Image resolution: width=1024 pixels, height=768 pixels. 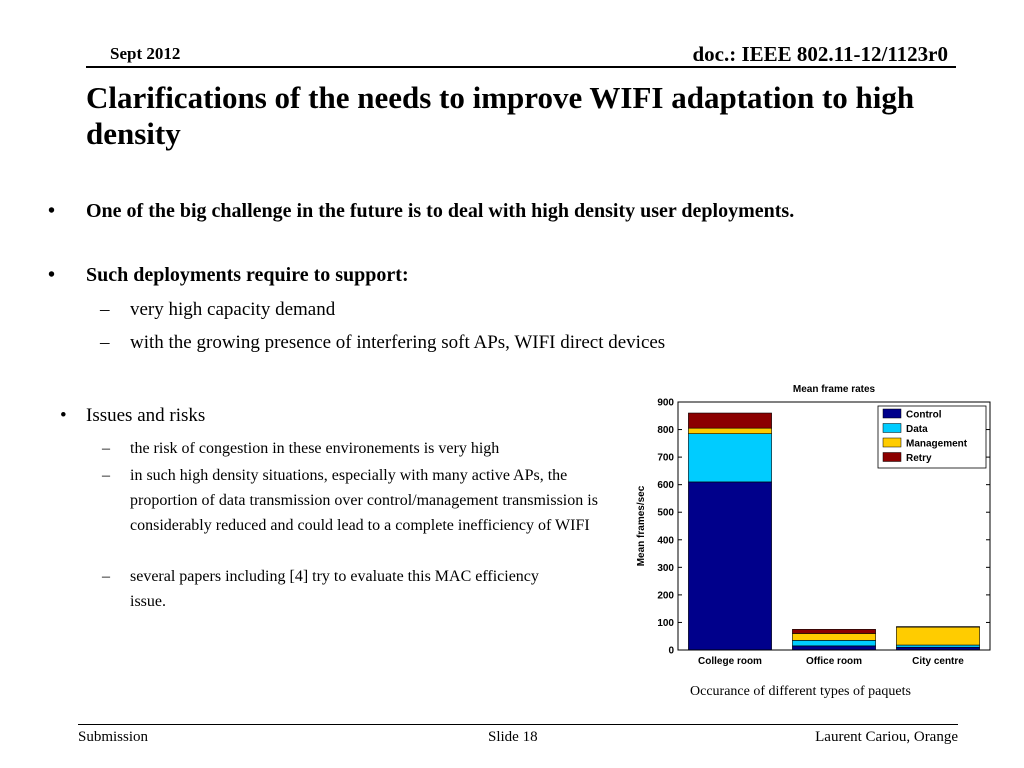 What do you see at coordinates (513, 737) in the screenshot?
I see `footer-center: Slide 18` at bounding box center [513, 737].